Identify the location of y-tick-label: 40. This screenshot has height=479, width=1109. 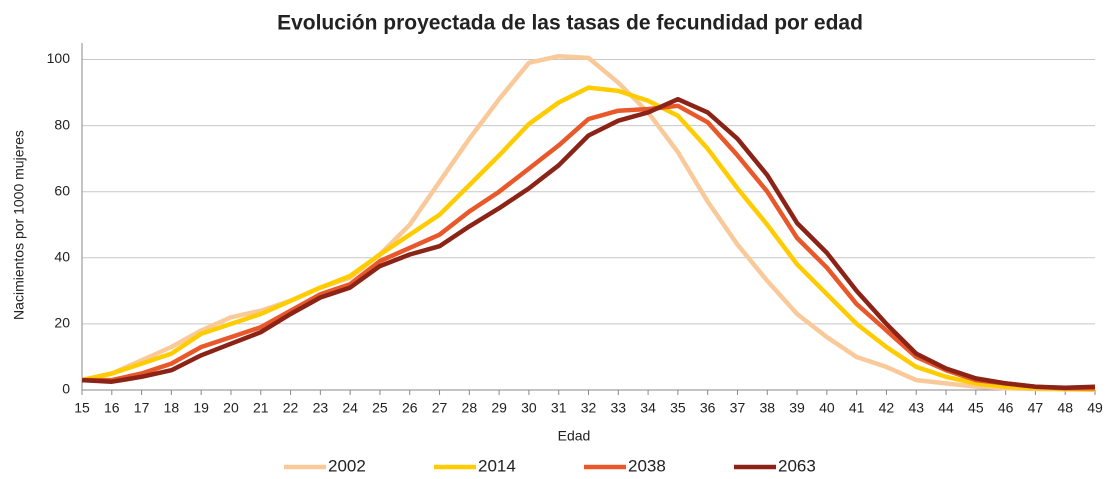
(62, 257).